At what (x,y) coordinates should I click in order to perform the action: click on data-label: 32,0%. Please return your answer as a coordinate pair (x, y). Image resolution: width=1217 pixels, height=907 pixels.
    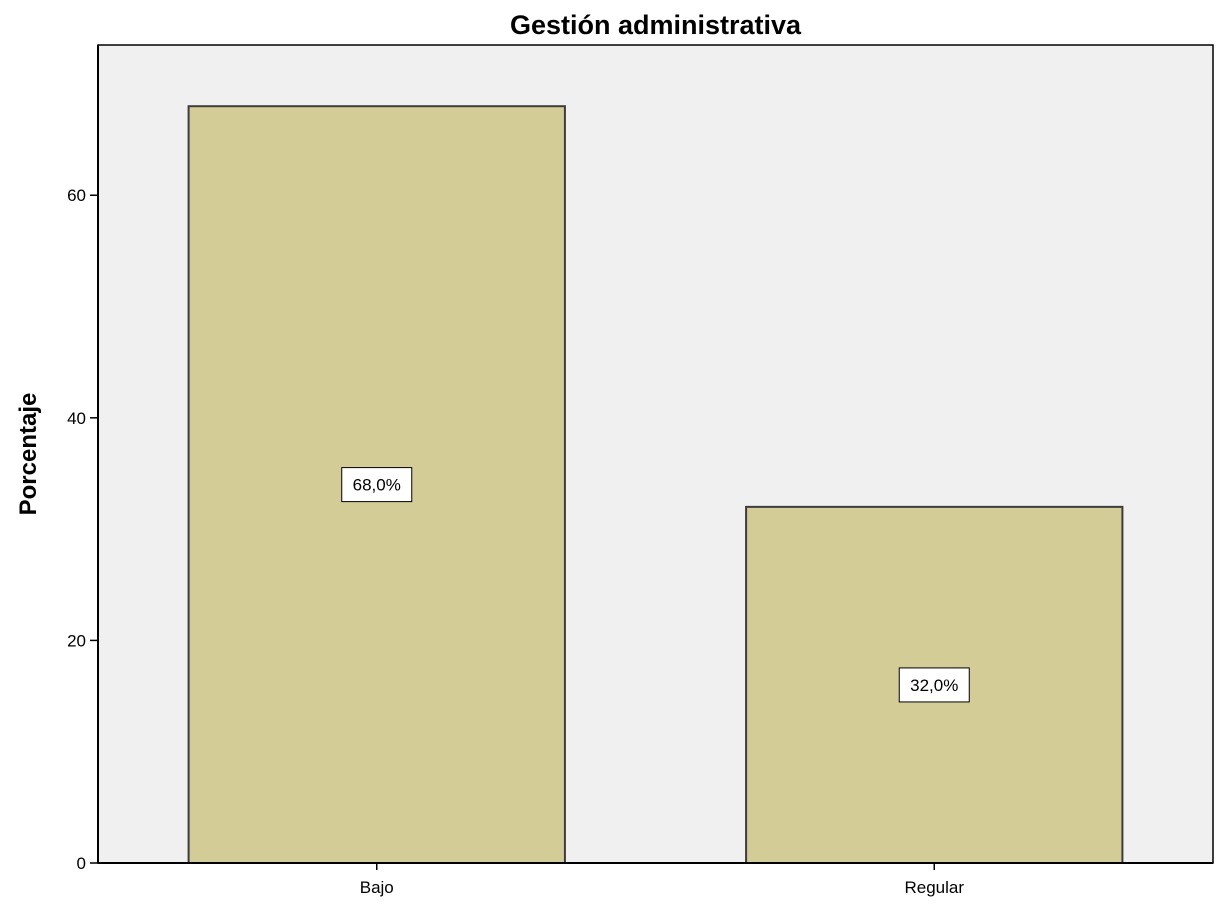
    Looking at the image, I should click on (934, 685).